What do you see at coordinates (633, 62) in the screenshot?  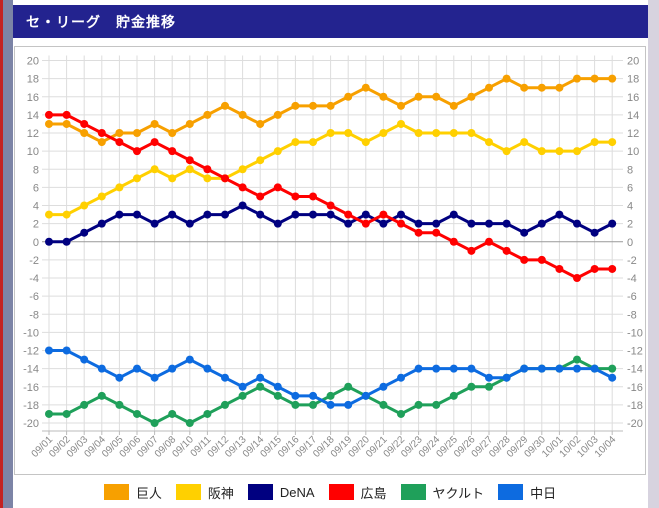 I see `y-axis-label-right: 20` at bounding box center [633, 62].